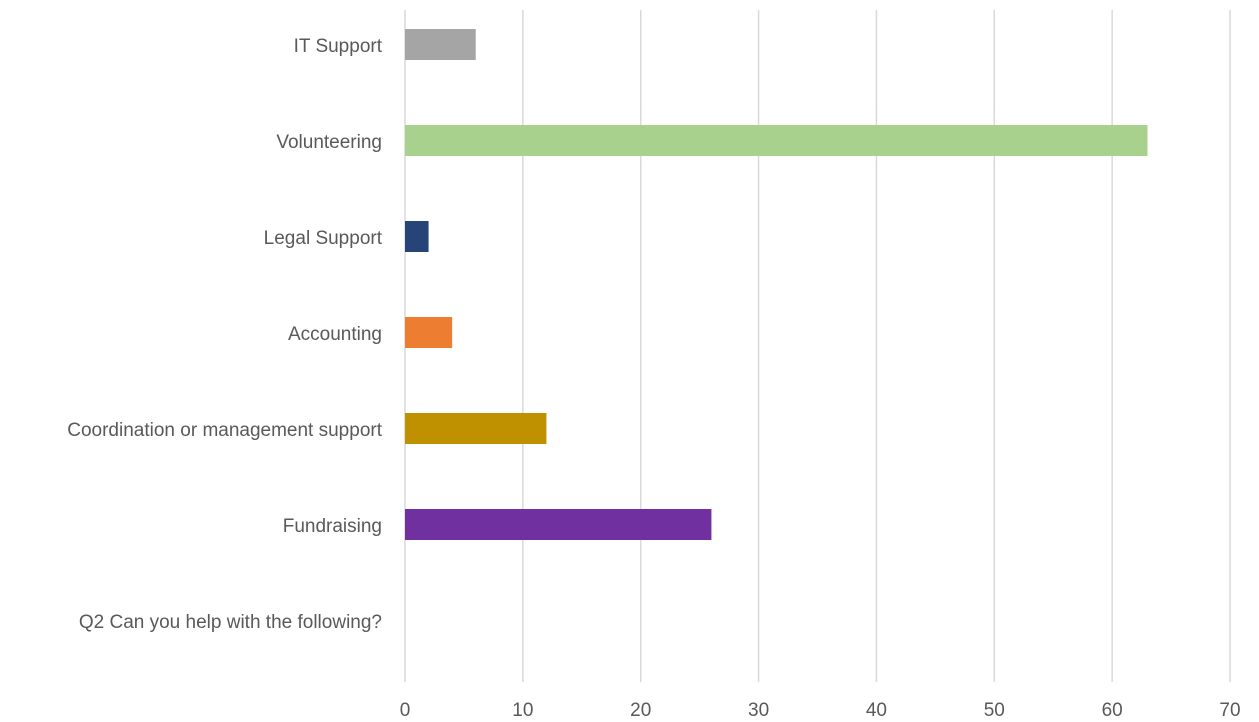 Image resolution: width=1259 pixels, height=722 pixels. I want to click on category-label: Coordination or management support, so click(224, 430).